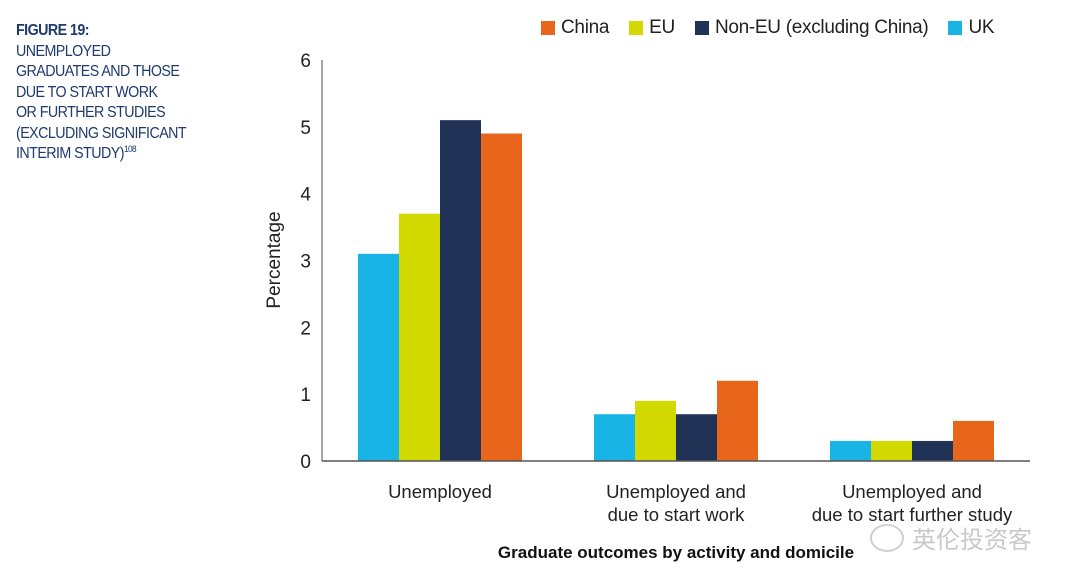 The image size is (1080, 582). What do you see at coordinates (585, 27) in the screenshot?
I see `legend-label: China` at bounding box center [585, 27].